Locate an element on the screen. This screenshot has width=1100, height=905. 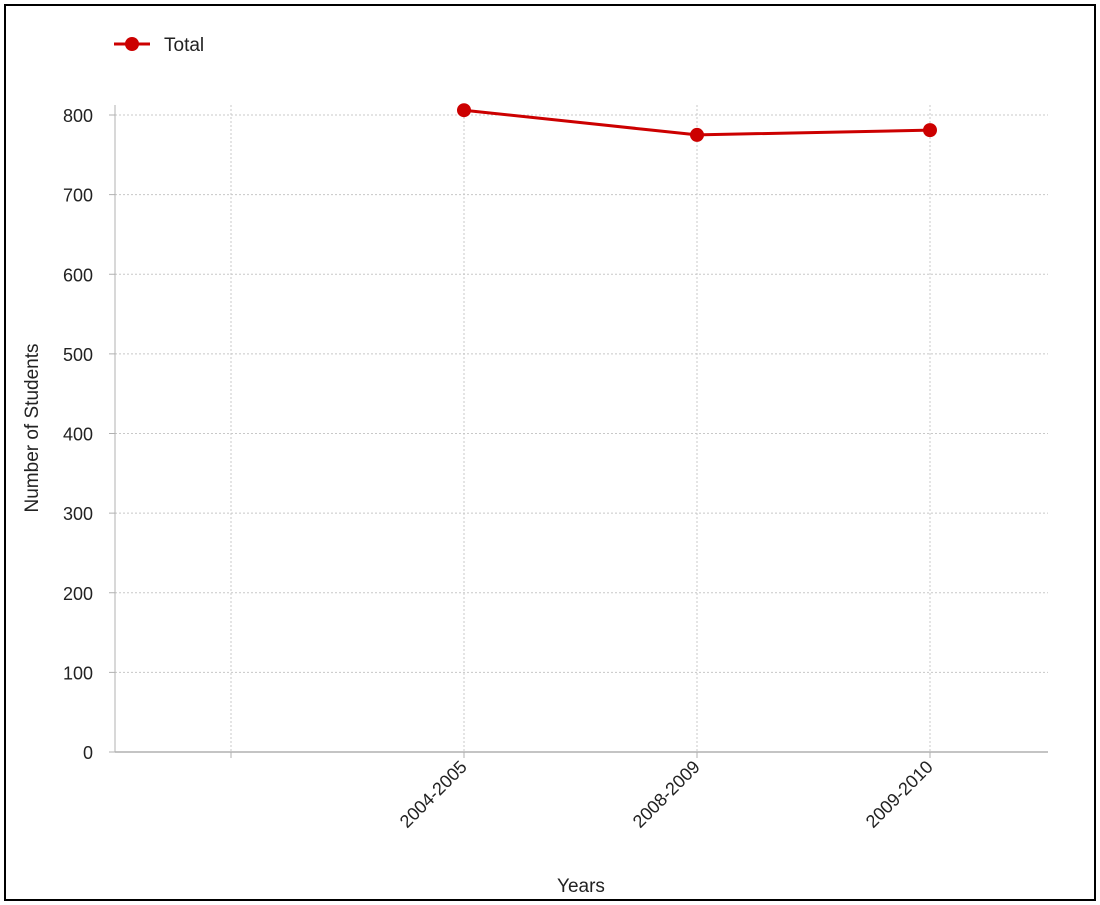
x-tick-labels: 2004-2005 2008-2009 2009-2010 is located at coordinates (666, 794).